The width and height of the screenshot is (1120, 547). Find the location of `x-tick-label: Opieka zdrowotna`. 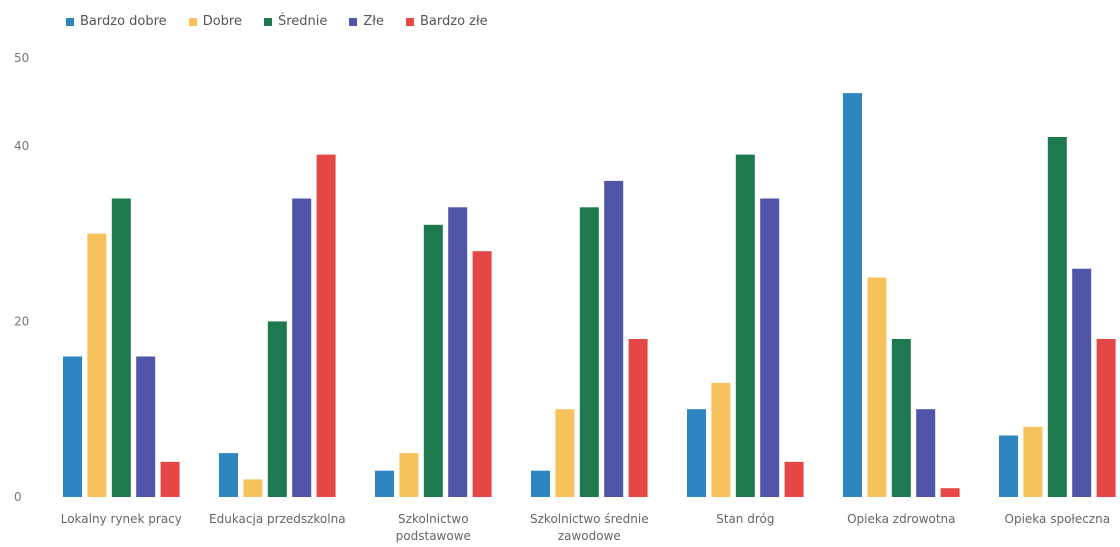

x-tick-label: Opieka zdrowotna is located at coordinates (901, 519).